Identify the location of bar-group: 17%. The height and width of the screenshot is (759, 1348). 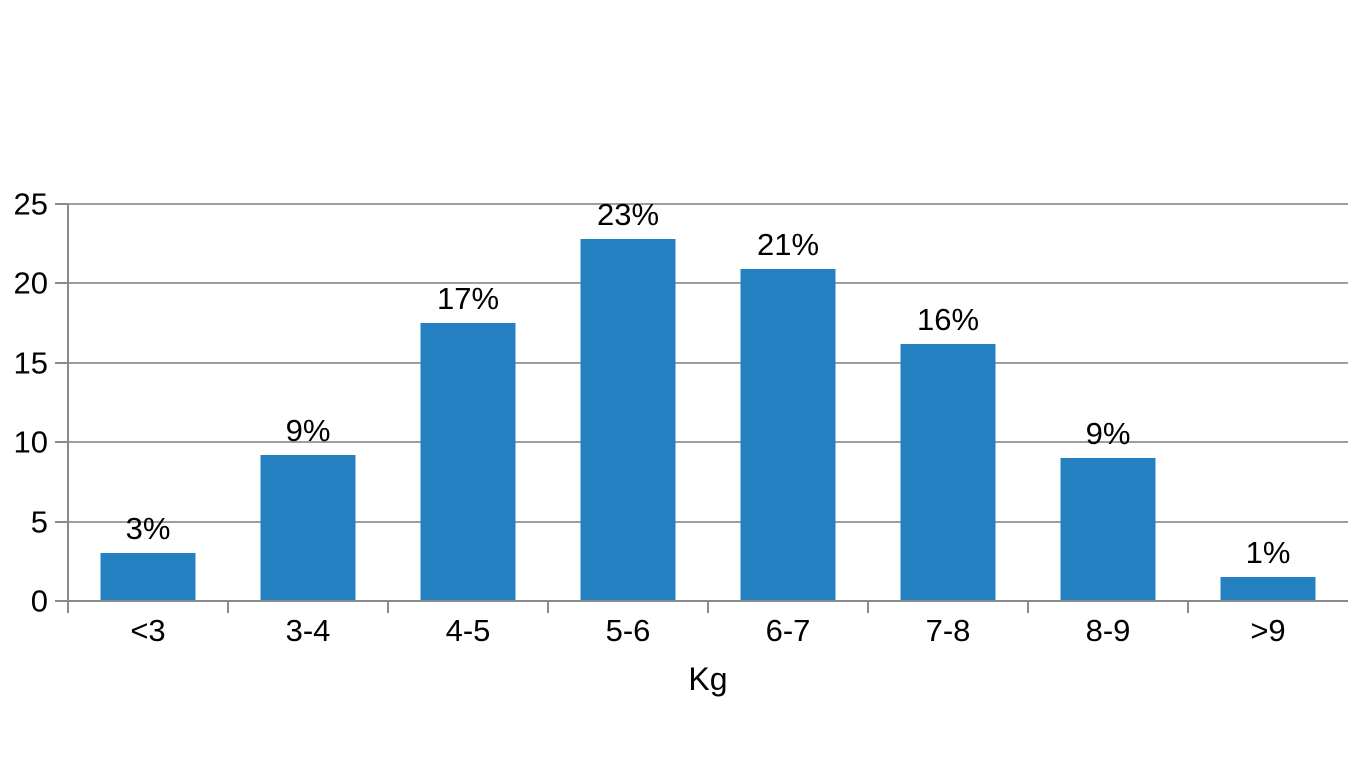
(468, 402).